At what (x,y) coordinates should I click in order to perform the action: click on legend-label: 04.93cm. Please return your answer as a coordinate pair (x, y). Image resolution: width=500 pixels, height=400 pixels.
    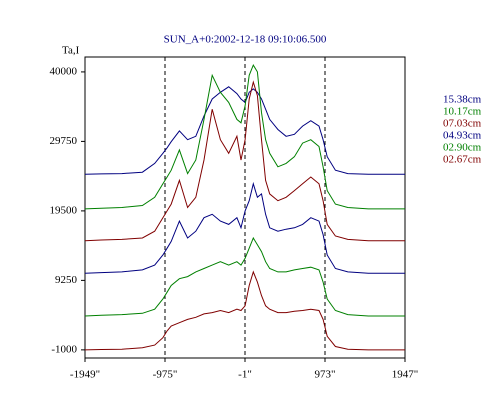
    Looking at the image, I should click on (462, 136).